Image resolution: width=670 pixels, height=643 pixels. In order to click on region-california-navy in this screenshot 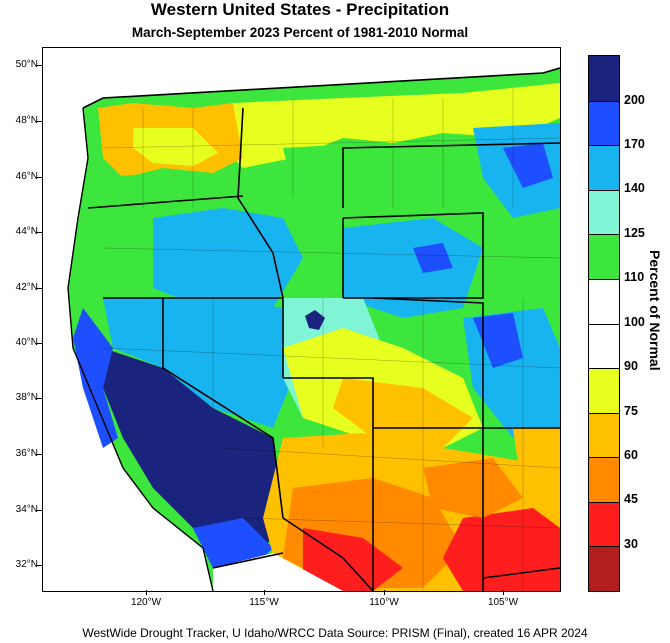, I will do `click(193, 458)`.